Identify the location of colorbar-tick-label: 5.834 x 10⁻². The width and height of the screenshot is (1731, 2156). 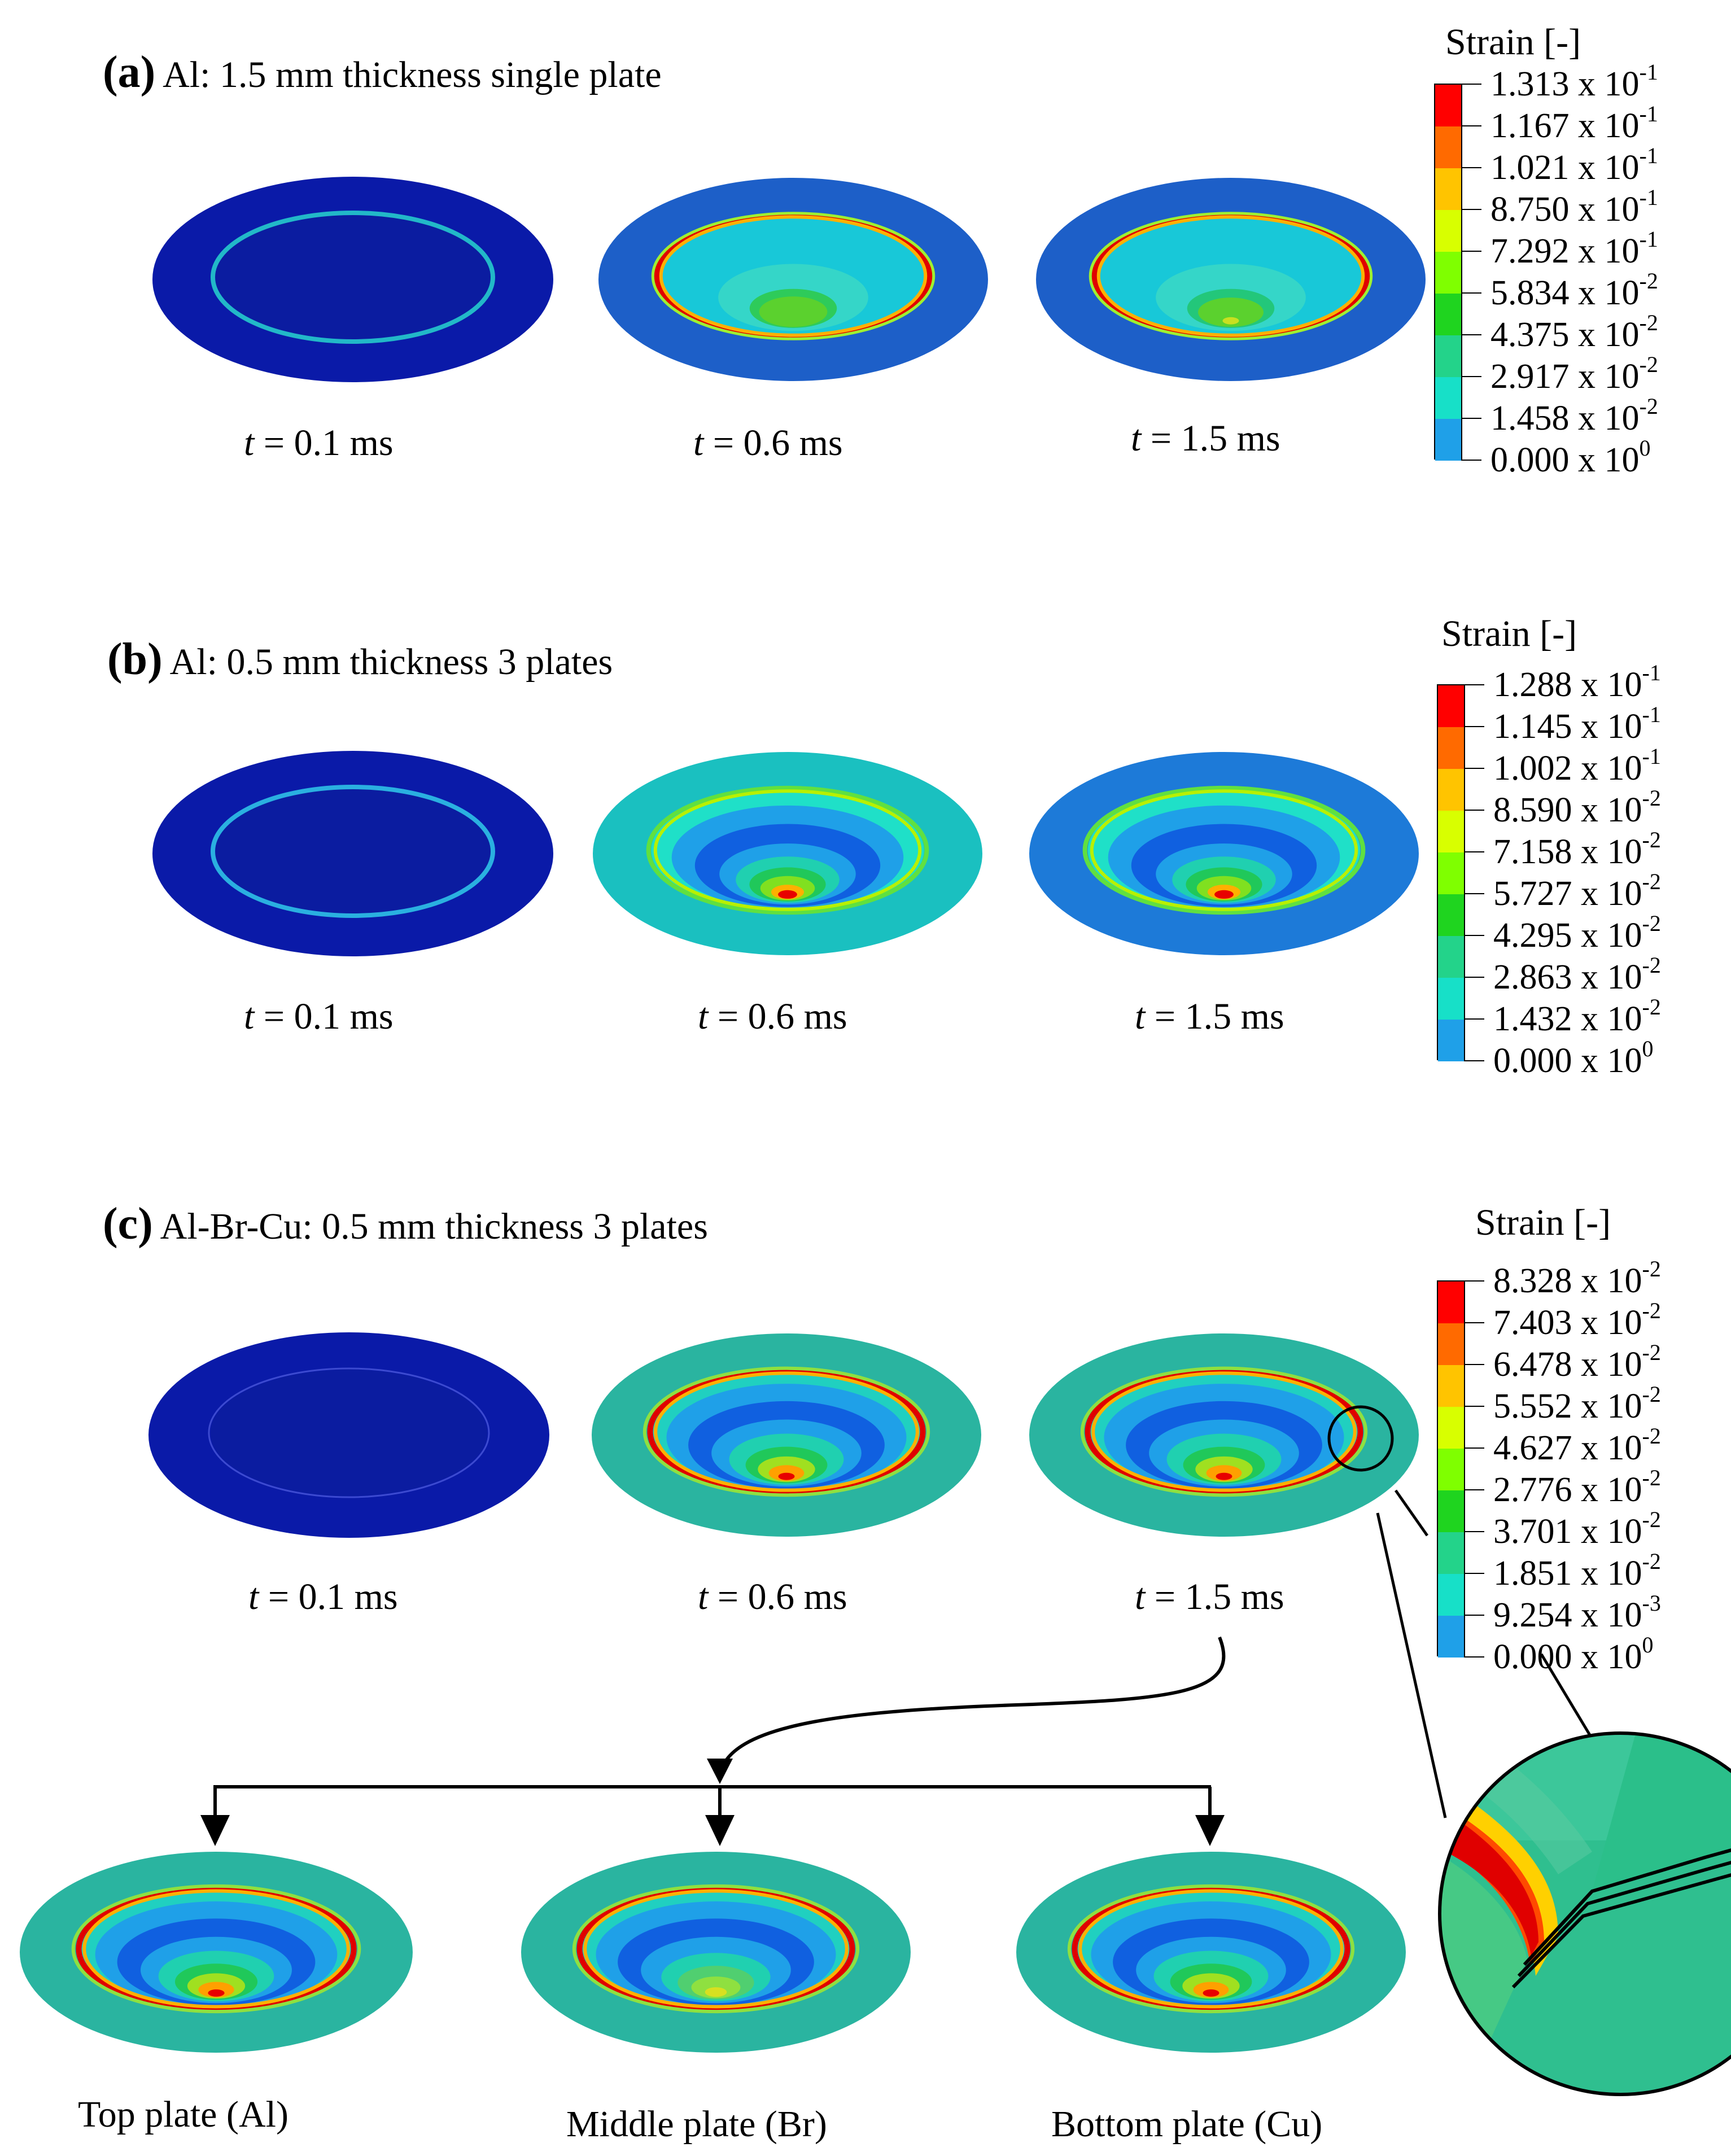
(1574, 290).